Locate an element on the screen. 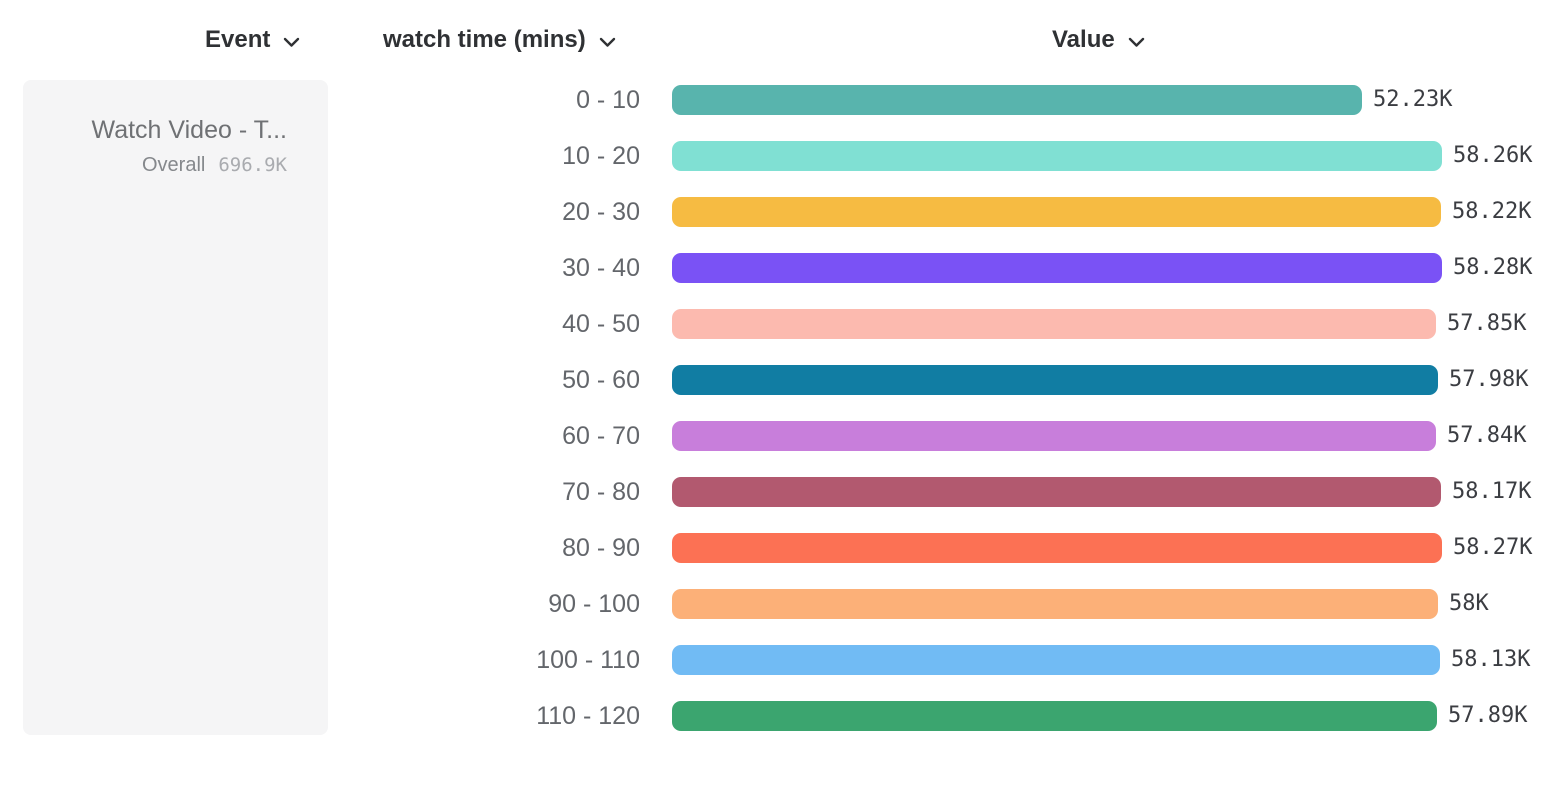 The height and width of the screenshot is (790, 1568). category-label: 90 - 100 is located at coordinates (594, 604).